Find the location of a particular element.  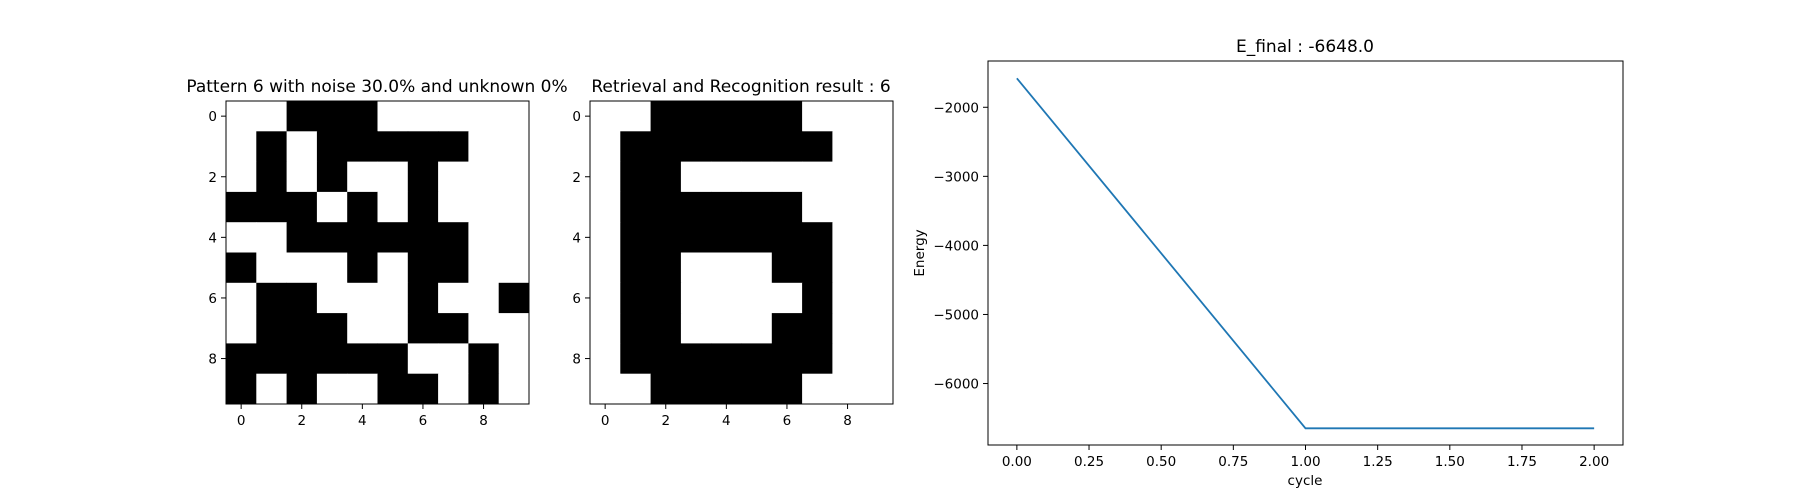

energy-x-tick-label: 0.25 is located at coordinates (1089, 462).